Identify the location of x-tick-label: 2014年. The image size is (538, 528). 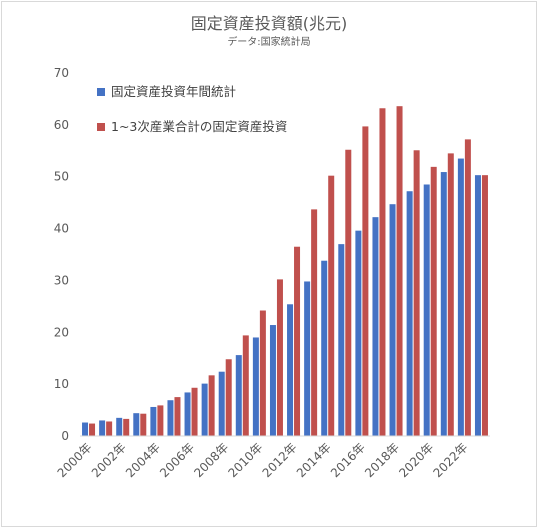
(314, 460).